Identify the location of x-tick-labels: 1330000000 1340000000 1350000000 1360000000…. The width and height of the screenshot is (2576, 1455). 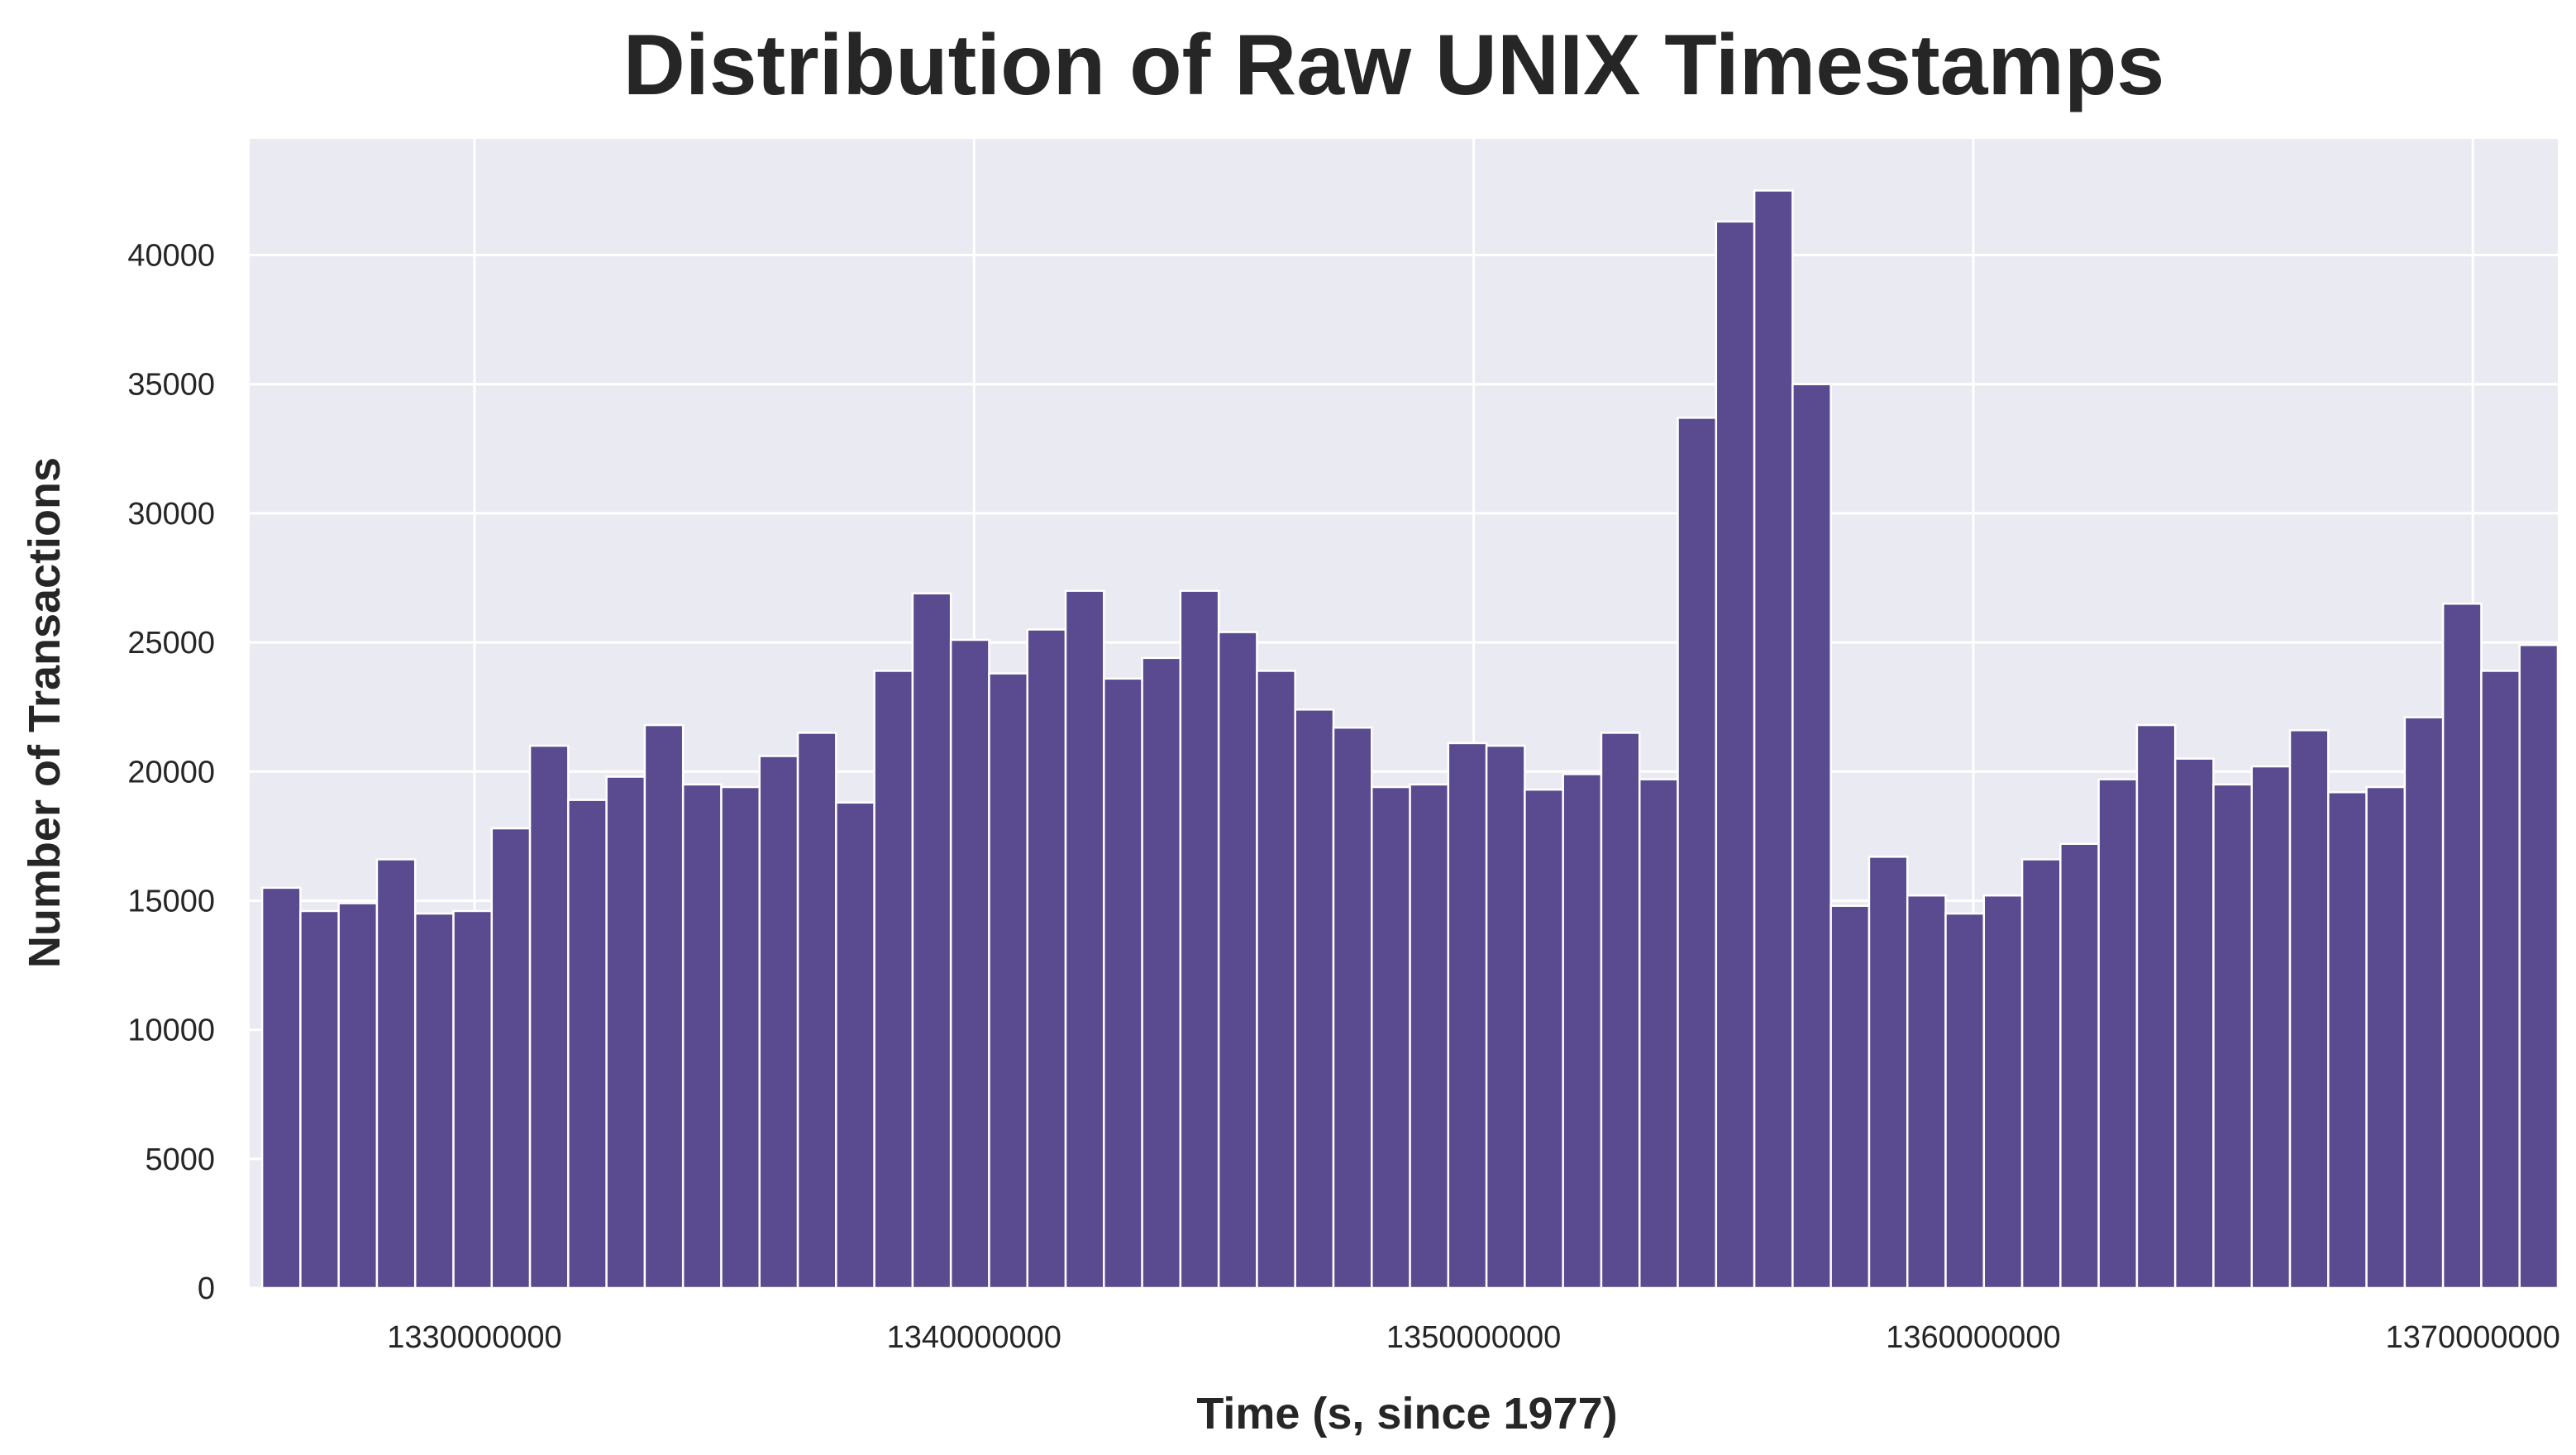
(1473, 1337).